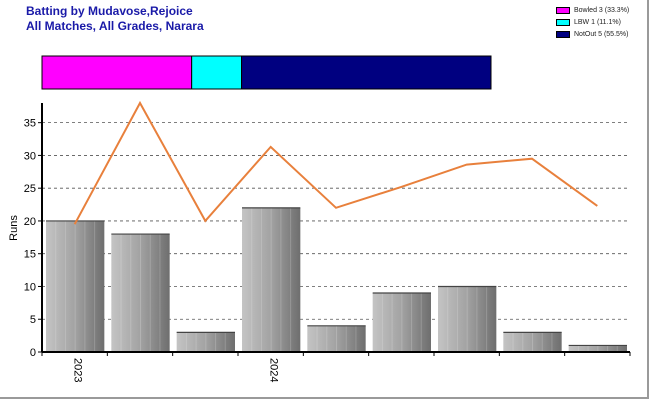 The width and height of the screenshot is (650, 400). I want to click on stacked-segment-notout, so click(366, 72).